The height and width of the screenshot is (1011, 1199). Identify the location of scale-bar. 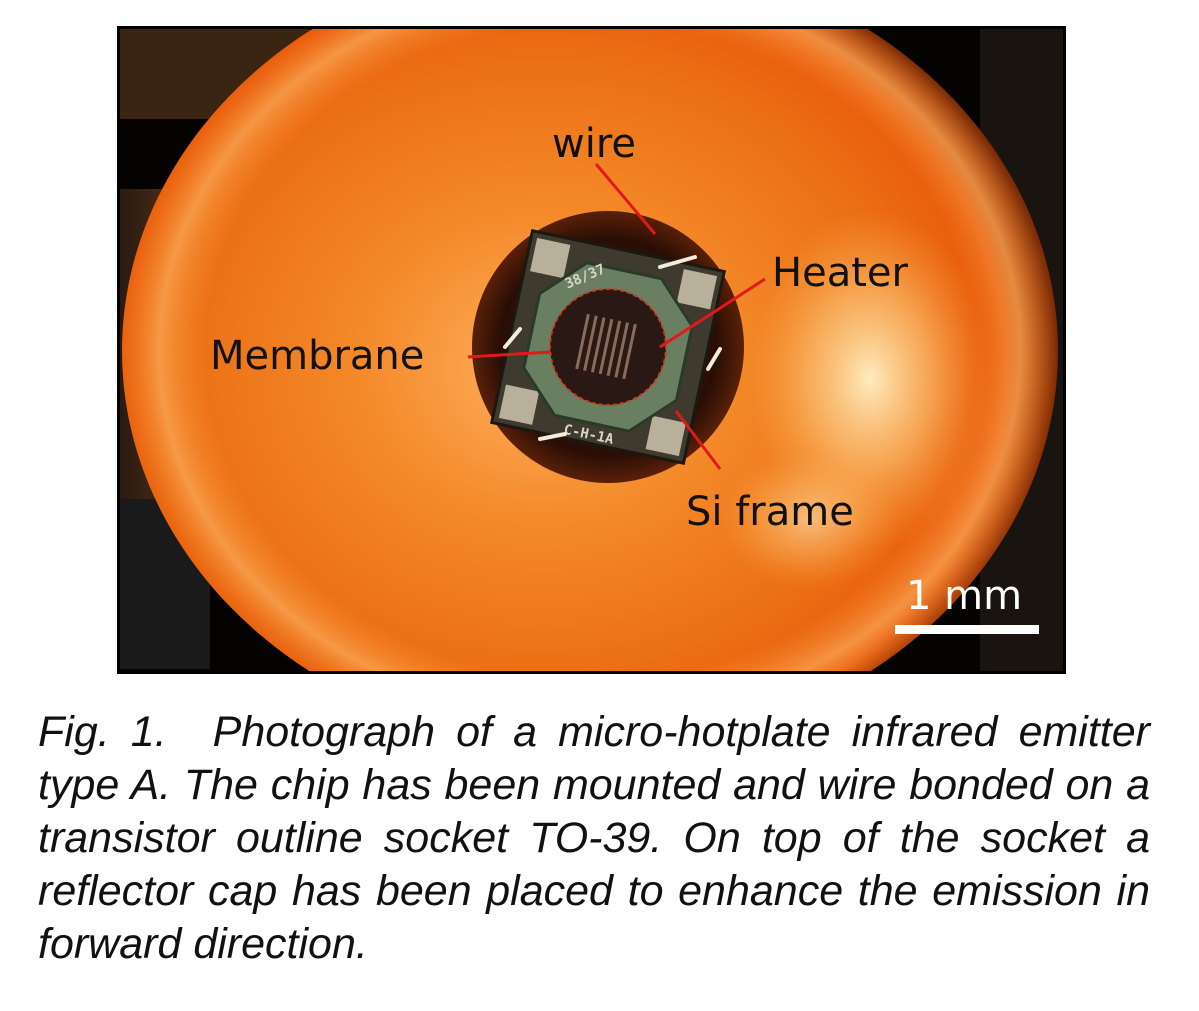
(967, 629).